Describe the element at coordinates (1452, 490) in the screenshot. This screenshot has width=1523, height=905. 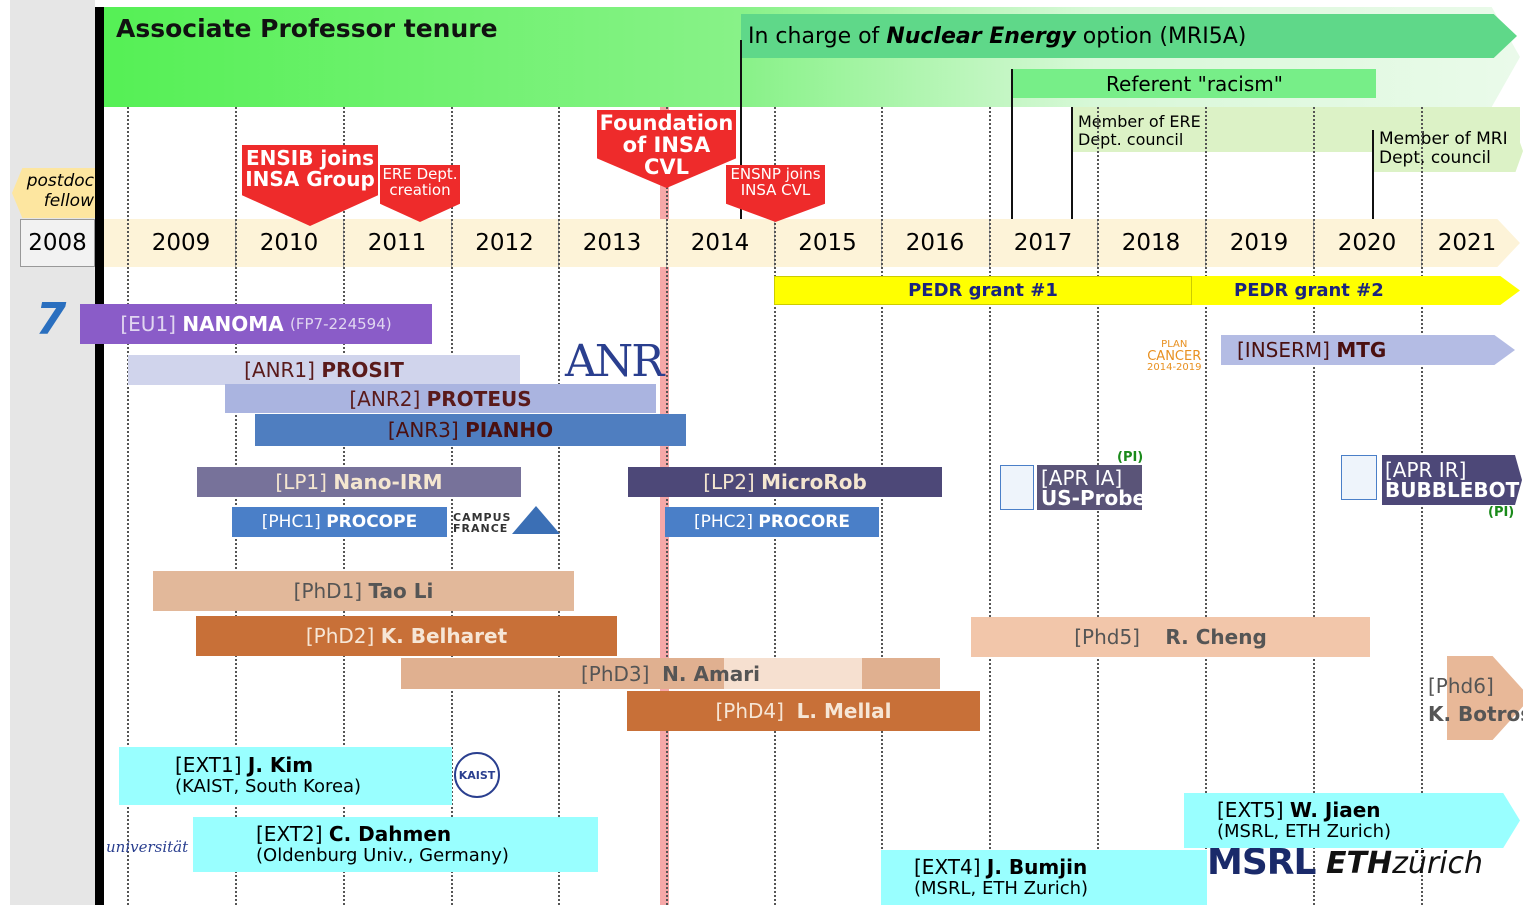
I see `name: BUBBLEBOT` at that location.